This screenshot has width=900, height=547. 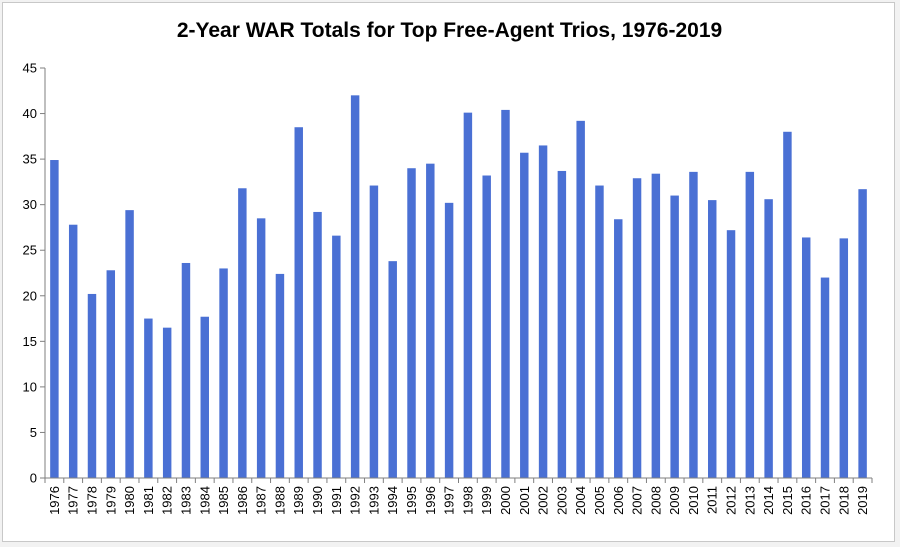 What do you see at coordinates (486, 500) in the screenshot?
I see `x-tick-label: 1999` at bounding box center [486, 500].